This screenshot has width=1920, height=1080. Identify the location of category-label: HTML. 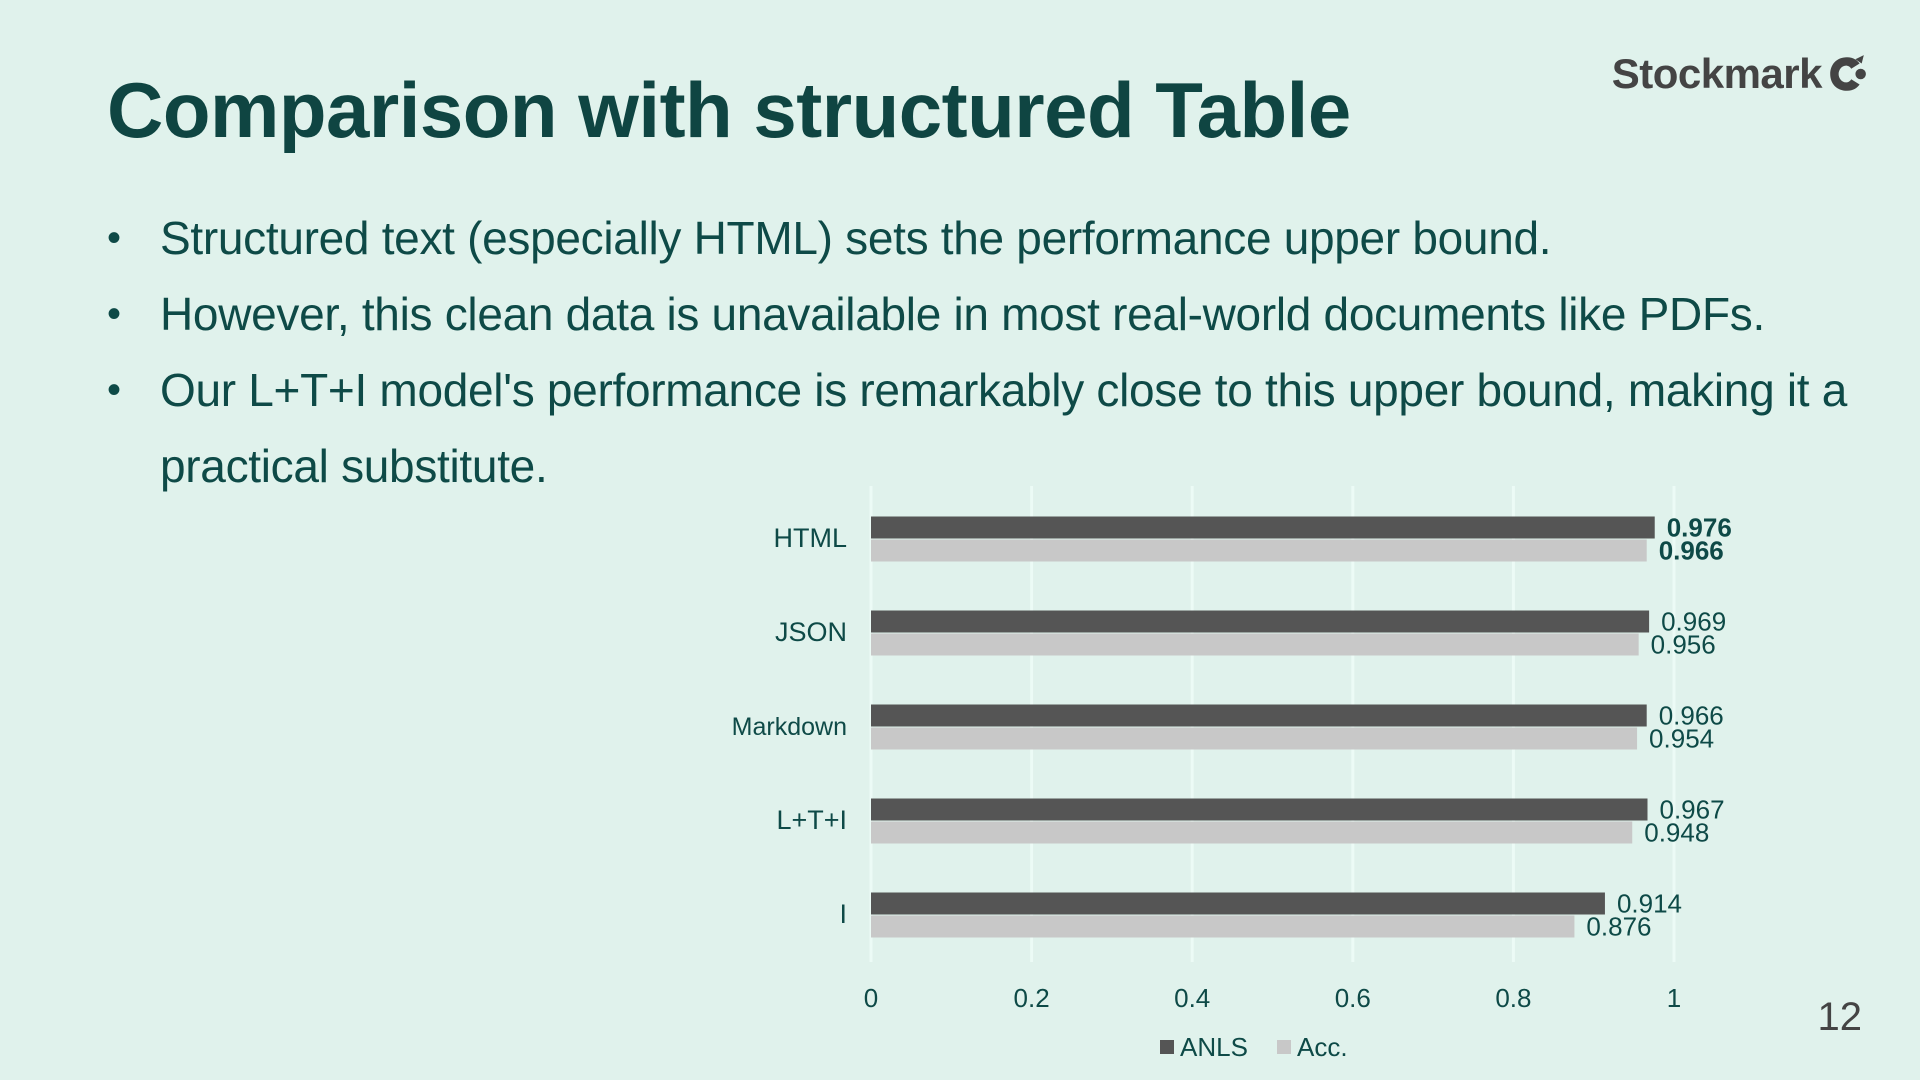
(811, 538).